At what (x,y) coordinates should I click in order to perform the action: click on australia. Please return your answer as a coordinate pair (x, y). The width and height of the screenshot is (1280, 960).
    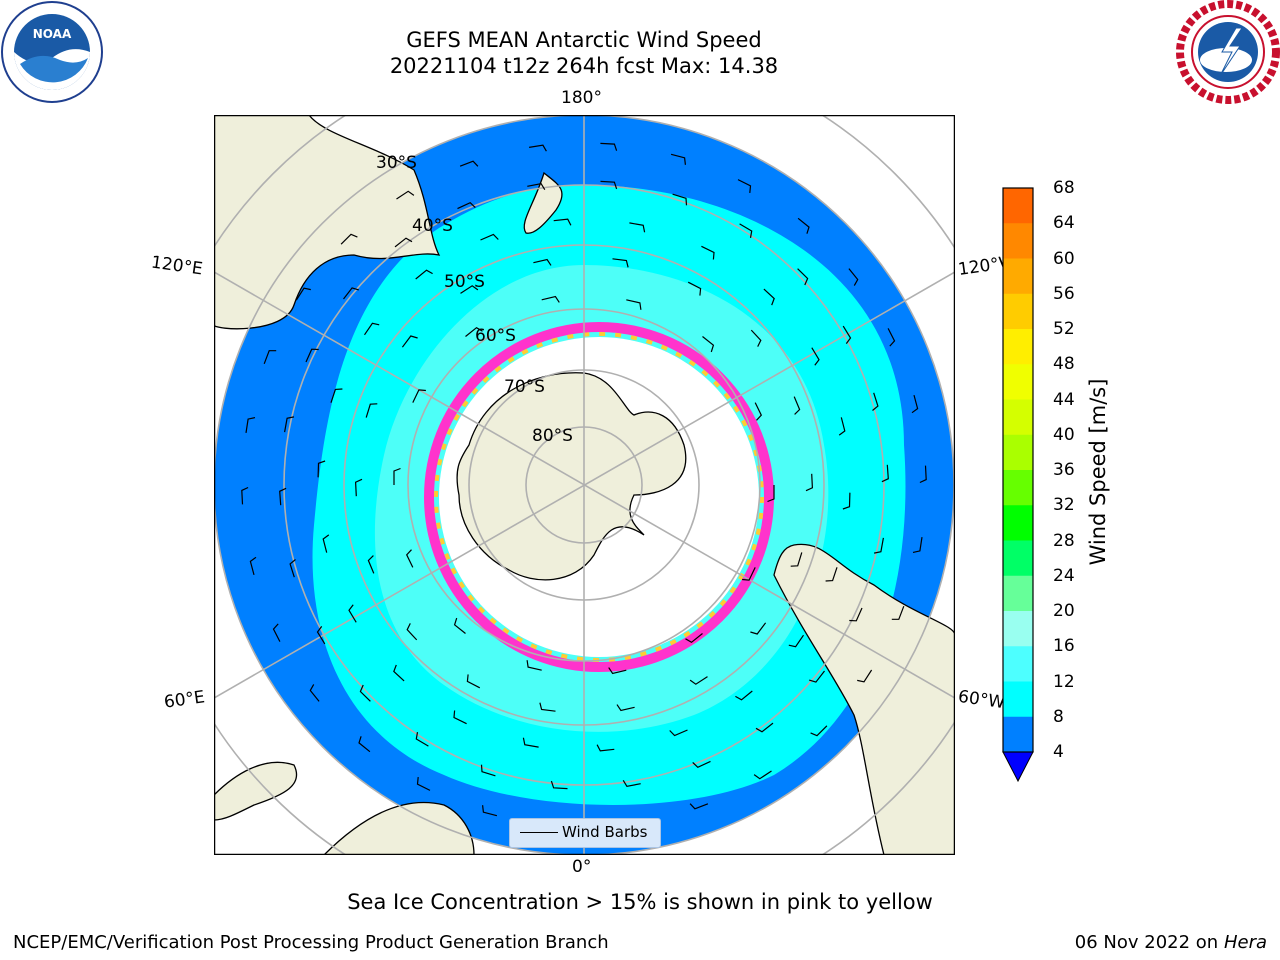
    Looking at the image, I should click on (327, 222).